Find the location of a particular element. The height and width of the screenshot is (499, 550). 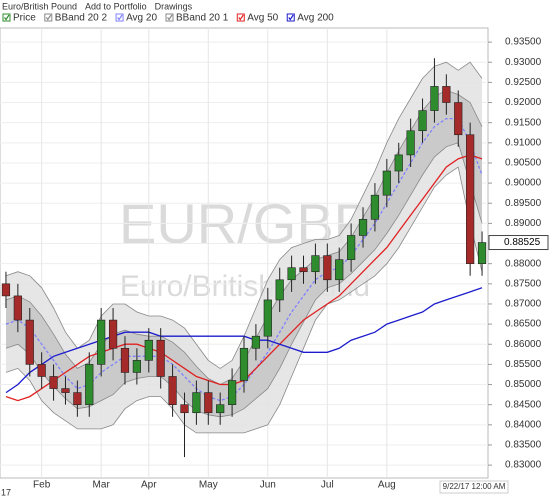

legend-entry: Avg 50 is located at coordinates (262, 18).